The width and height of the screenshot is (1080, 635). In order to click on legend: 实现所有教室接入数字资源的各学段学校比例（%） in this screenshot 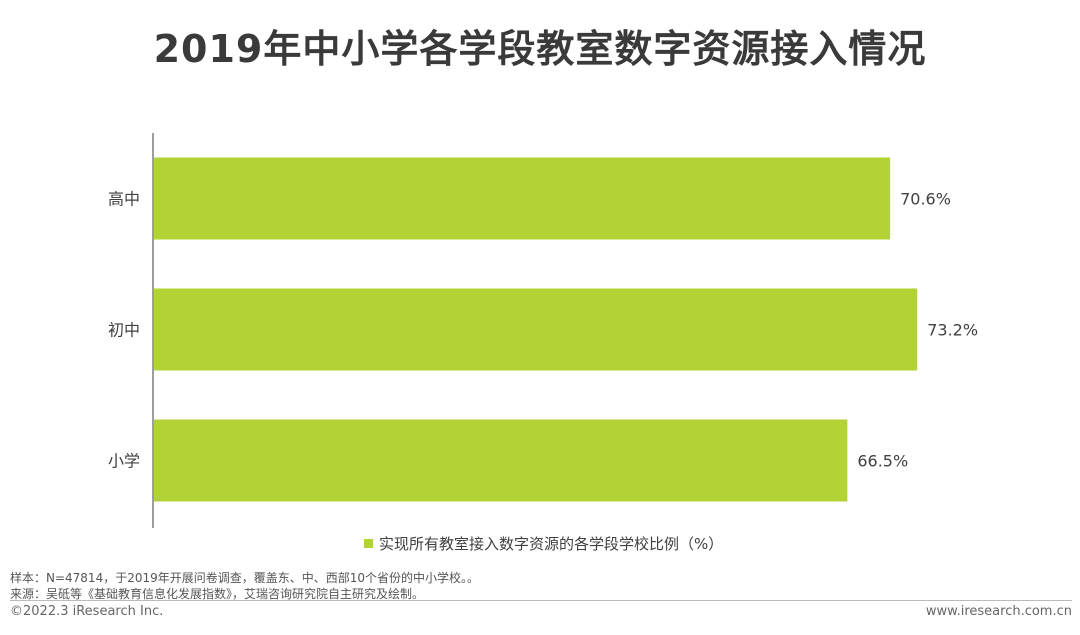, I will do `click(543, 543)`.